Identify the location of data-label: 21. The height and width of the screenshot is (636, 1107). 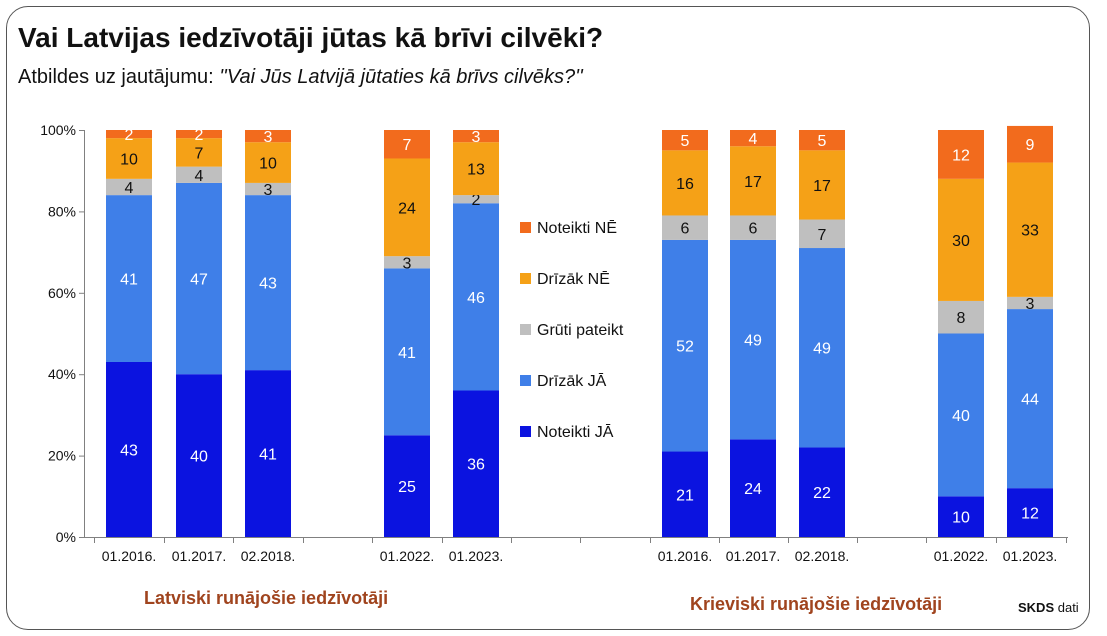
(685, 495).